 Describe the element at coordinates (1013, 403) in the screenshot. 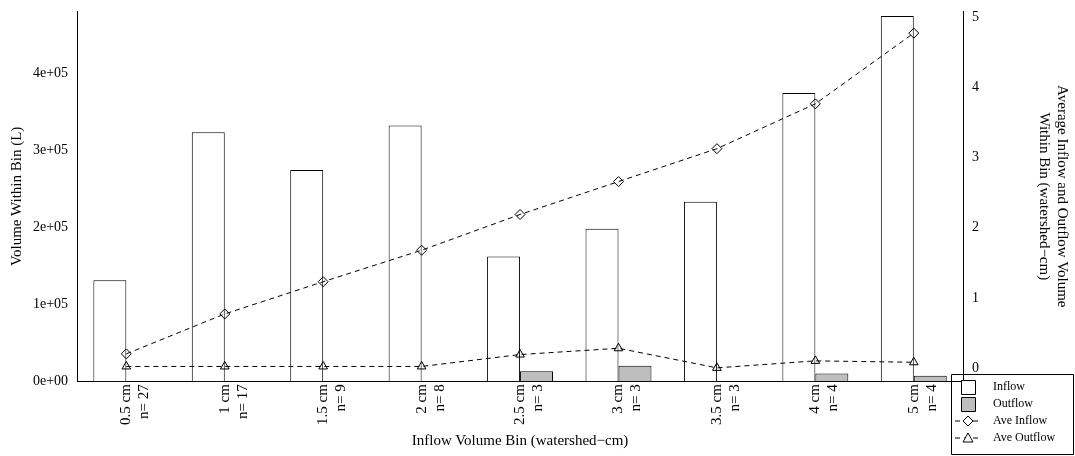

I see `legend-label: Outflow` at that location.